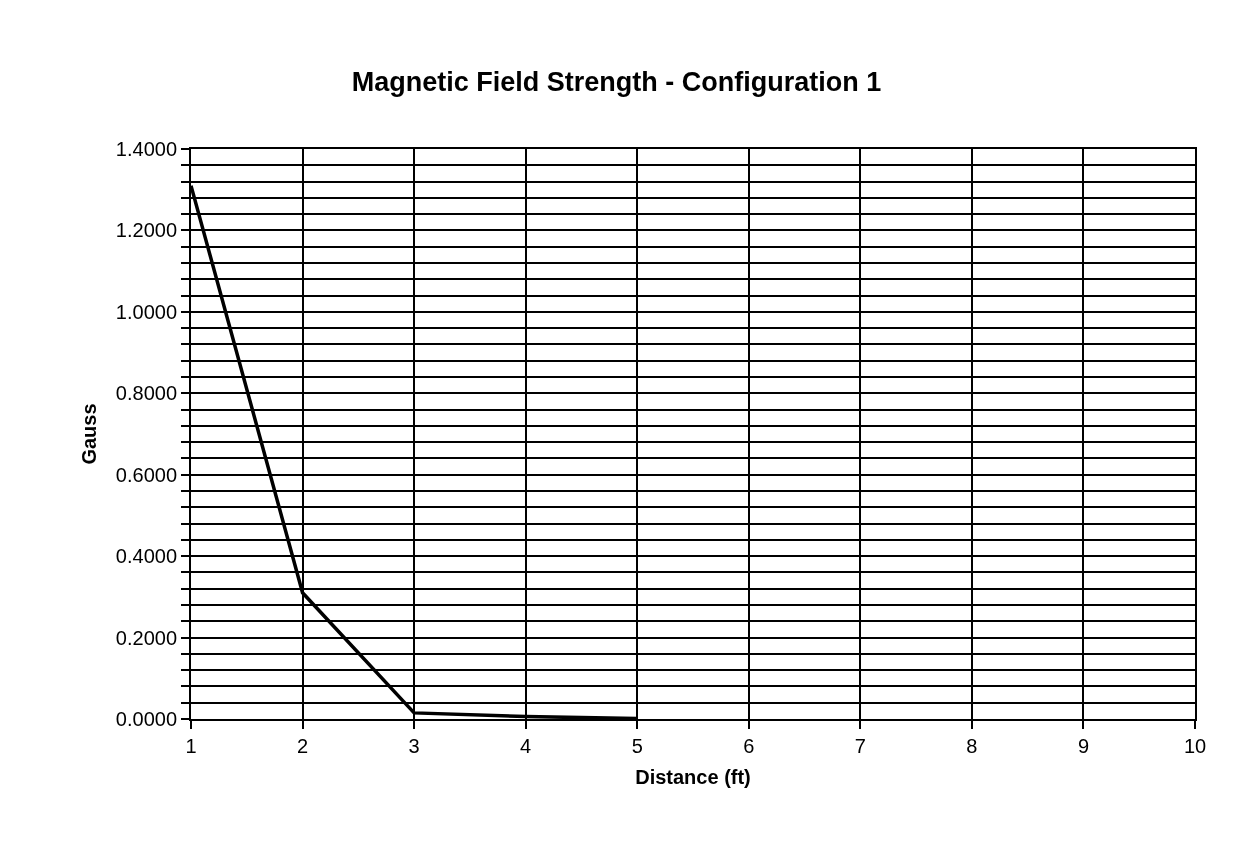 Image resolution: width=1233 pixels, height=854 pixels. Describe the element at coordinates (637, 746) in the screenshot. I see `x-tick-label: 5` at that location.